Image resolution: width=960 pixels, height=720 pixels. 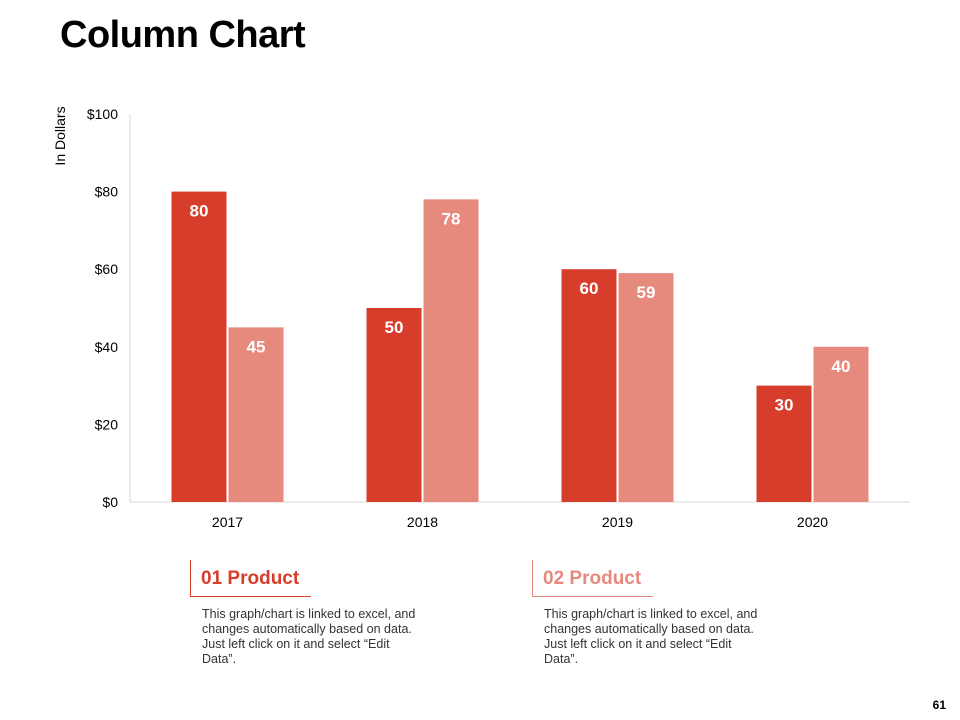 What do you see at coordinates (939, 705) in the screenshot?
I see `page-number: 61` at bounding box center [939, 705].